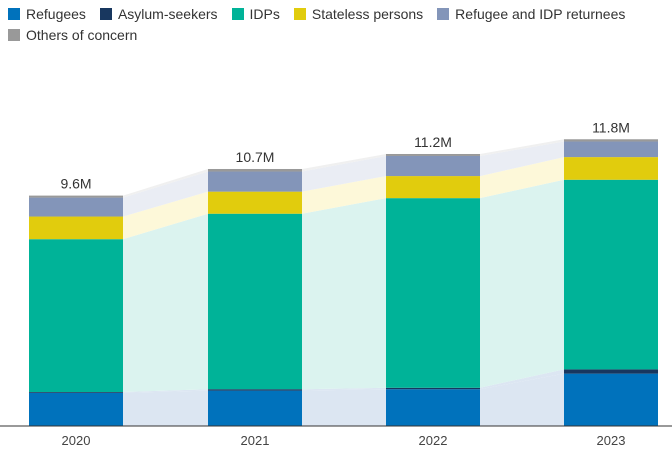 This screenshot has height=451, width=672. I want to click on legend-item-asylum-seekers: Asylum-seekers, so click(158, 14).